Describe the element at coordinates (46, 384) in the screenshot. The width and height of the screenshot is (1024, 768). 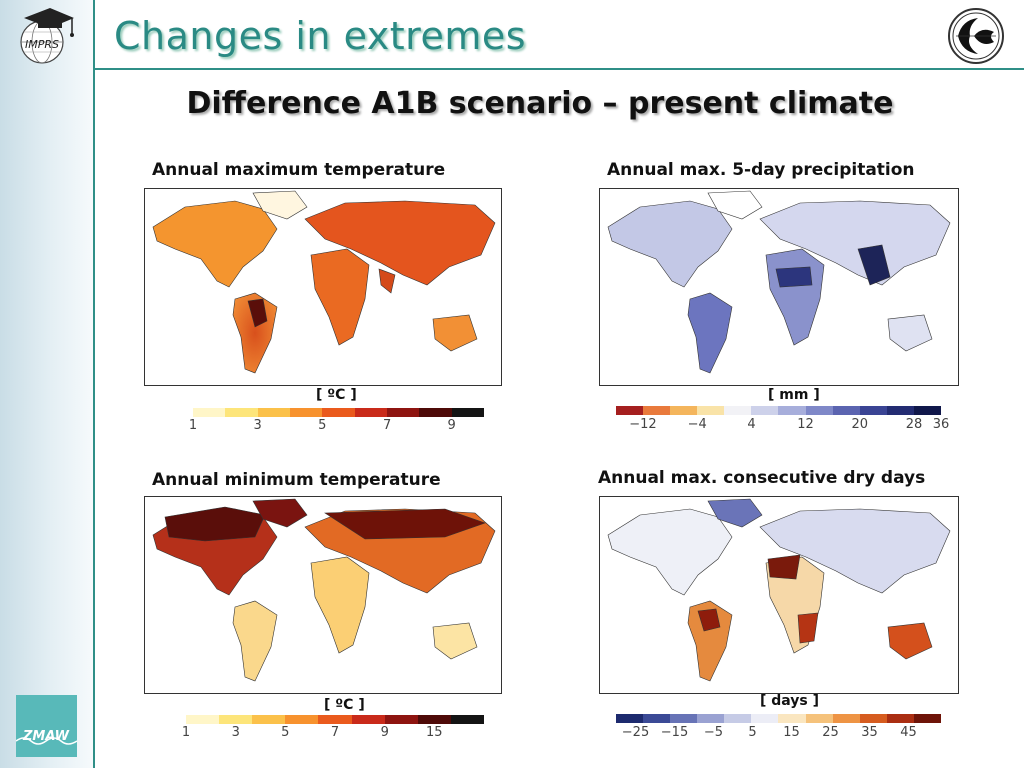
I see `sidebar-gradient` at that location.